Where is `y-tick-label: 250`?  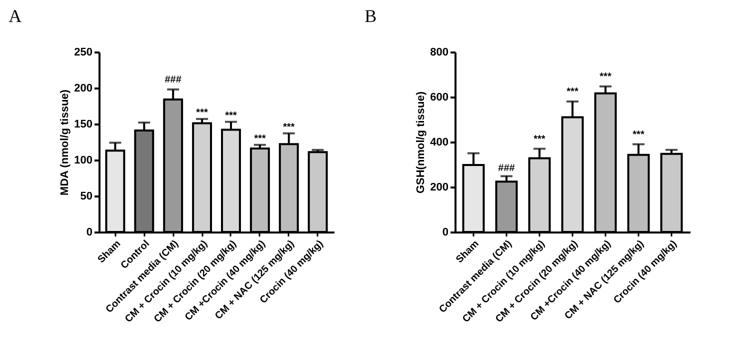
y-tick-label: 250 is located at coordinates (83, 52).